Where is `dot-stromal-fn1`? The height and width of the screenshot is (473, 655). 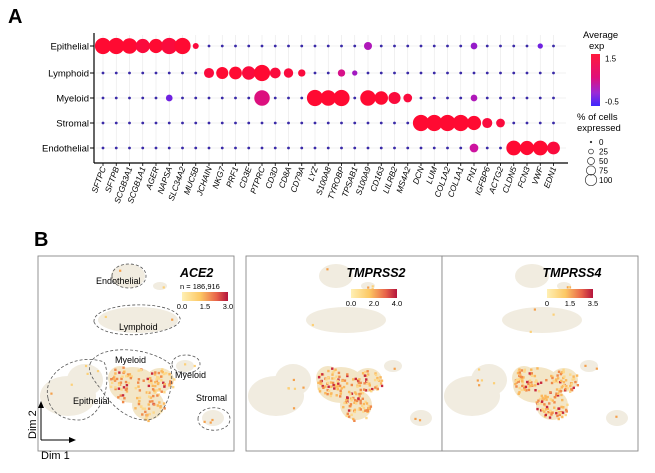
dot-stromal-fn1 is located at coordinates (474, 123).